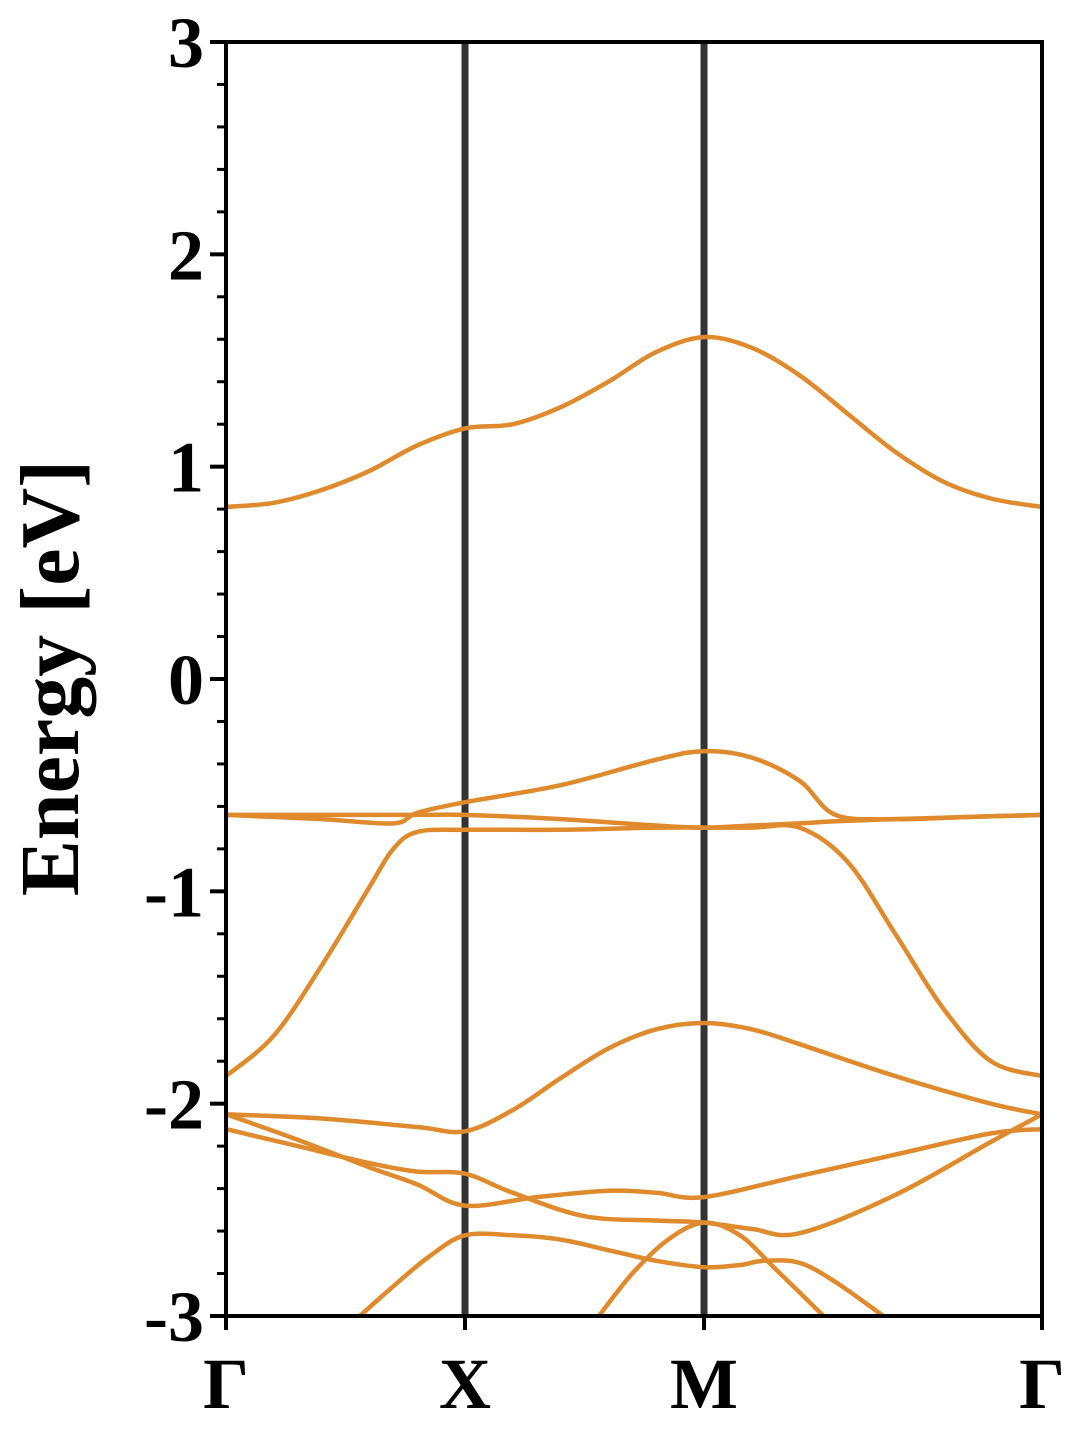 Image resolution: width=1080 pixels, height=1440 pixels. I want to click on y-tick-label: 2, so click(186, 255).